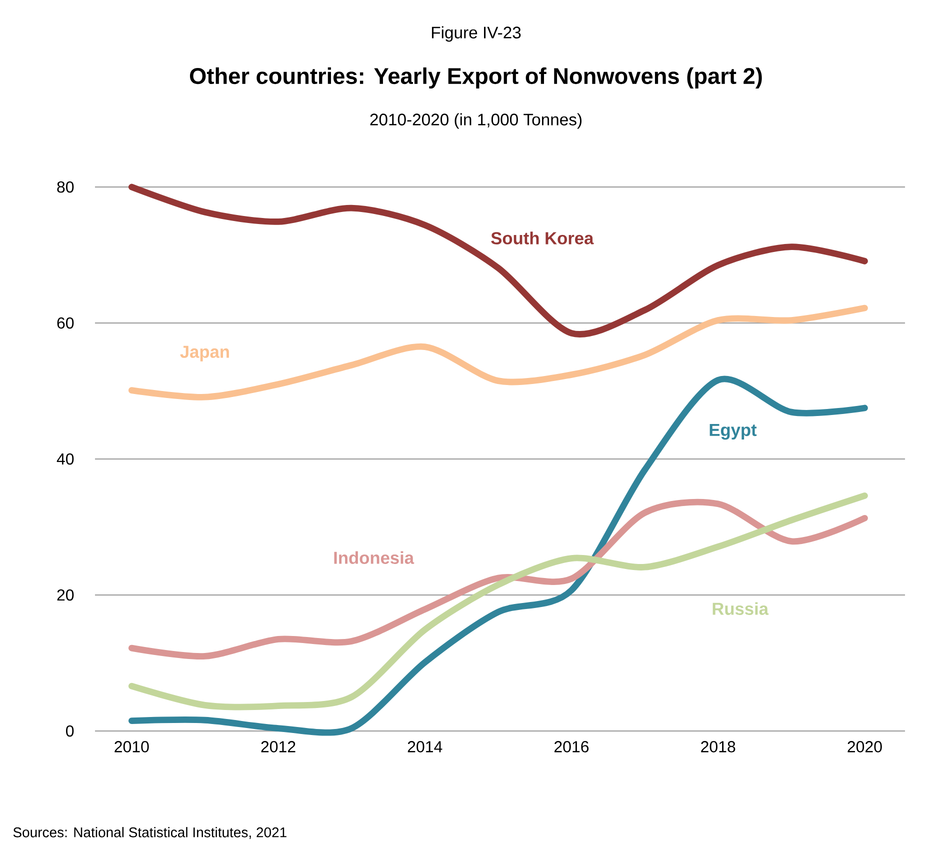 The image size is (952, 863). Describe the element at coordinates (204, 354) in the screenshot. I see `series-label: Japan` at that location.